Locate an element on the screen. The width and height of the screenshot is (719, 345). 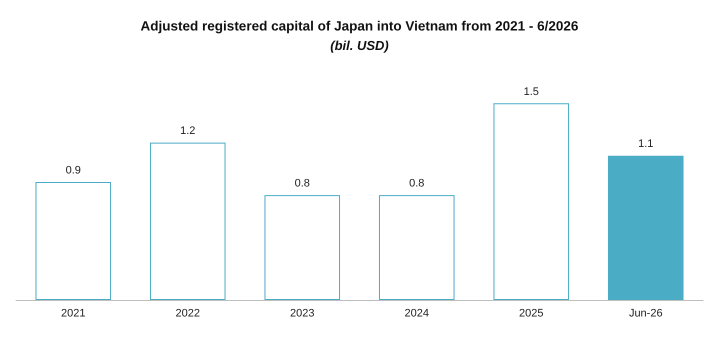
chart-subtitle: (bil. USD) is located at coordinates (359, 45).